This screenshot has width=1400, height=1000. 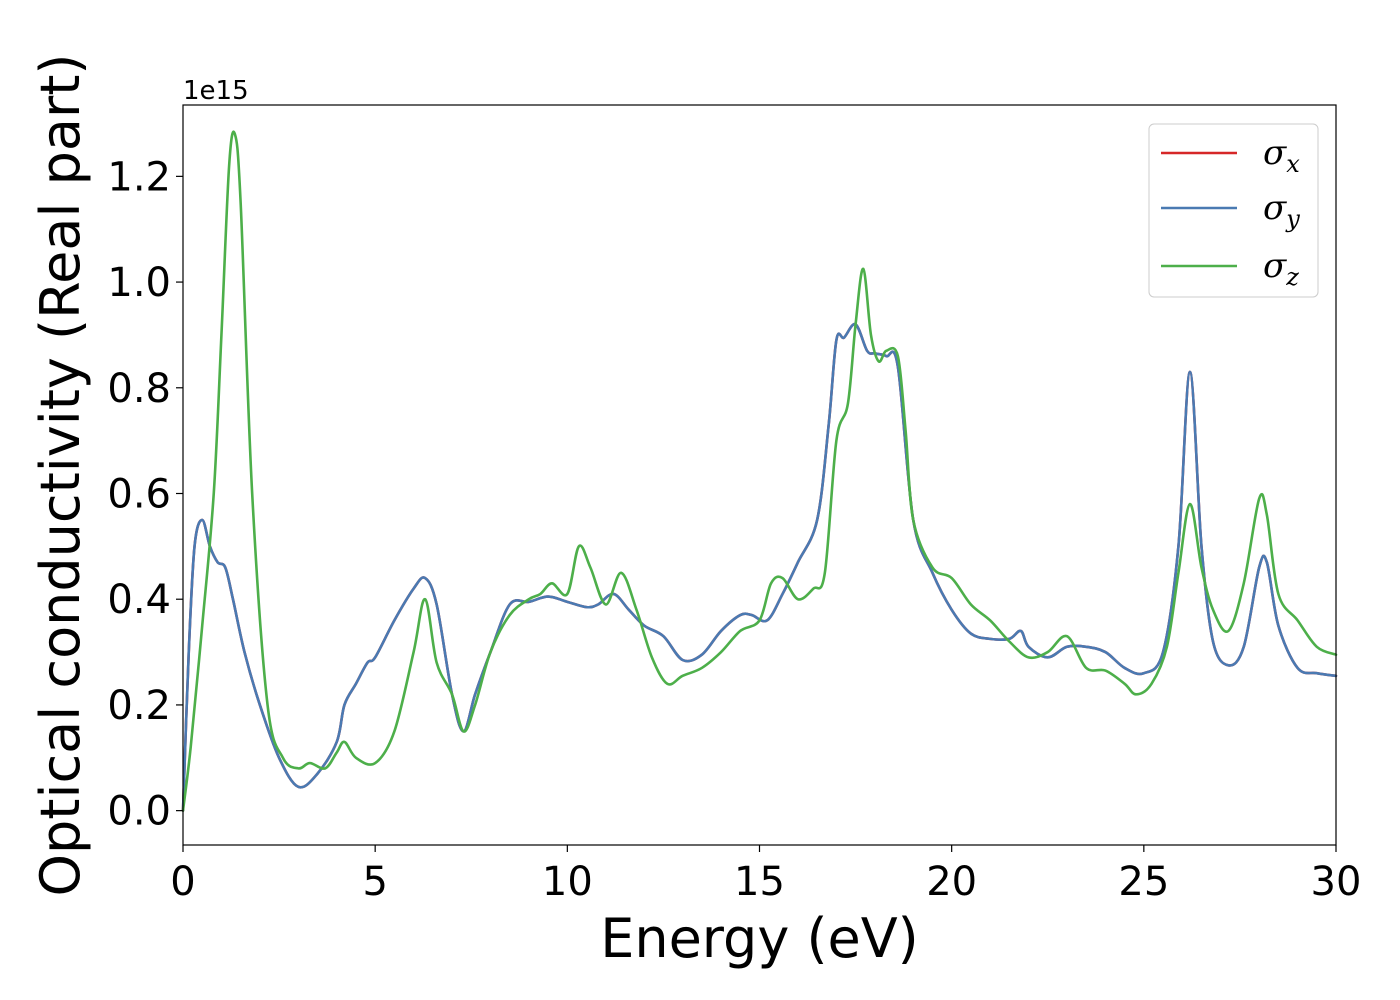 What do you see at coordinates (139, 177) in the screenshot?
I see `y-tick-label: 1.2` at bounding box center [139, 177].